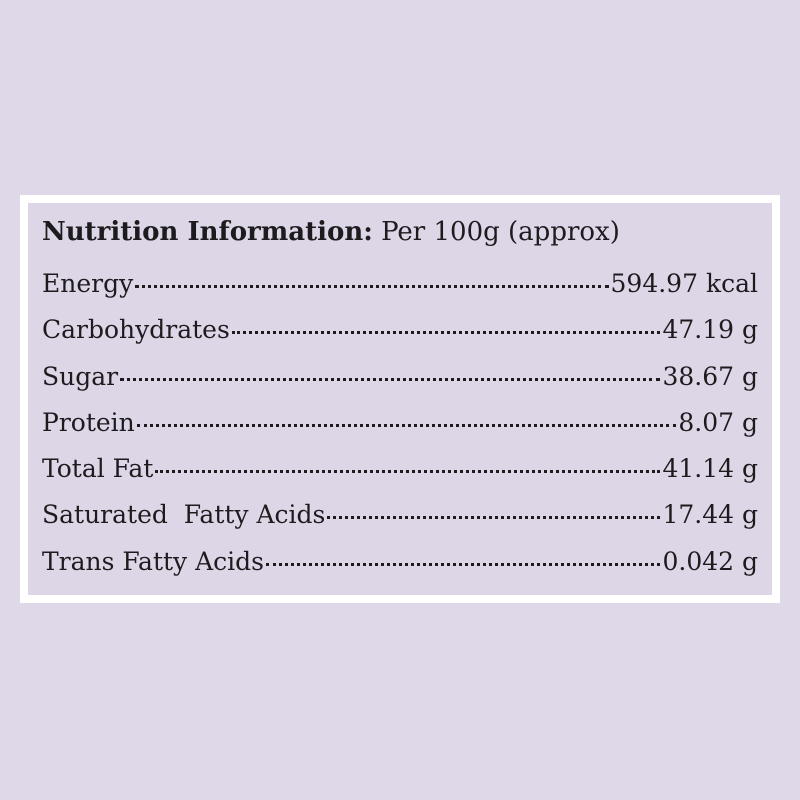  I want to click on nutrient-label: Energy, so click(88, 283).